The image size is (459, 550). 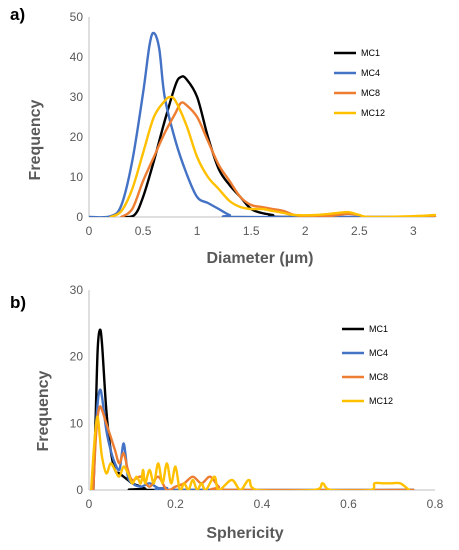 I want to click on chart-b-y-tick-label: 0, so click(x=79, y=490).